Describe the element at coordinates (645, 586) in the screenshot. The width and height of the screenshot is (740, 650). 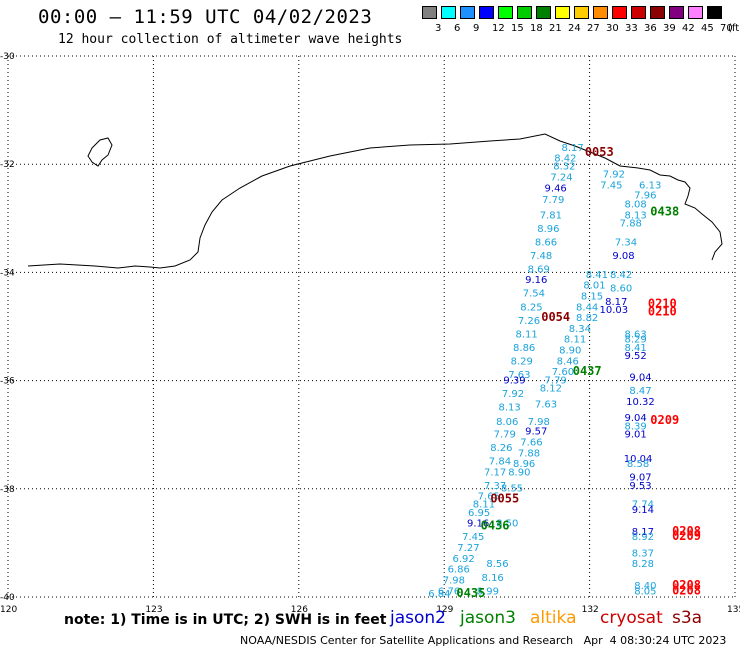
I see `wave-height-value: 8.40` at that location.